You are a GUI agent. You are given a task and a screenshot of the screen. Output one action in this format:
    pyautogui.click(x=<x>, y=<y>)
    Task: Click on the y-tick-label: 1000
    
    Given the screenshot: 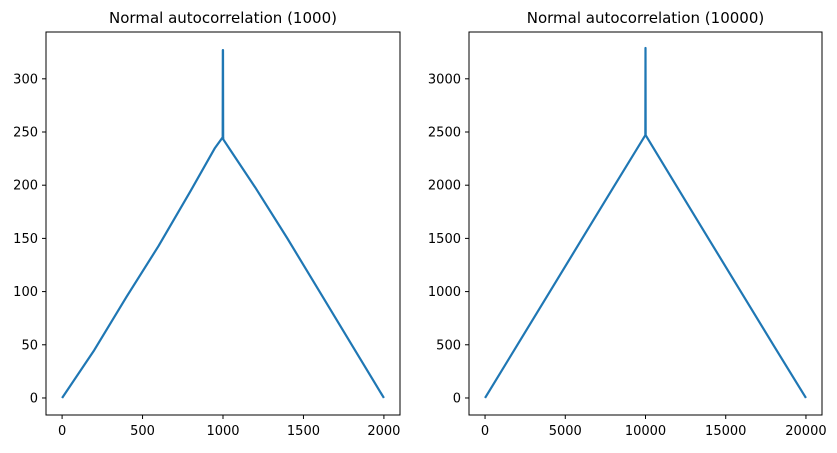 What is the action you would take?
    pyautogui.click(x=444, y=292)
    